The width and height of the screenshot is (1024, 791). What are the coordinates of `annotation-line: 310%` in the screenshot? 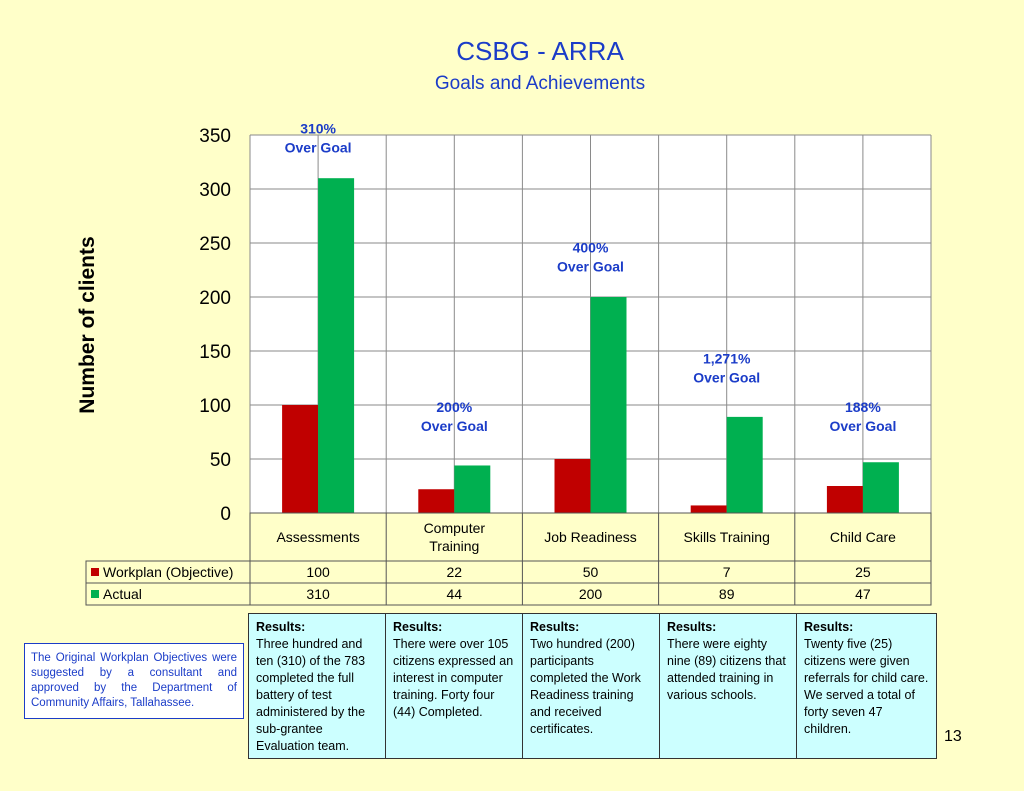 It's located at (318, 129).